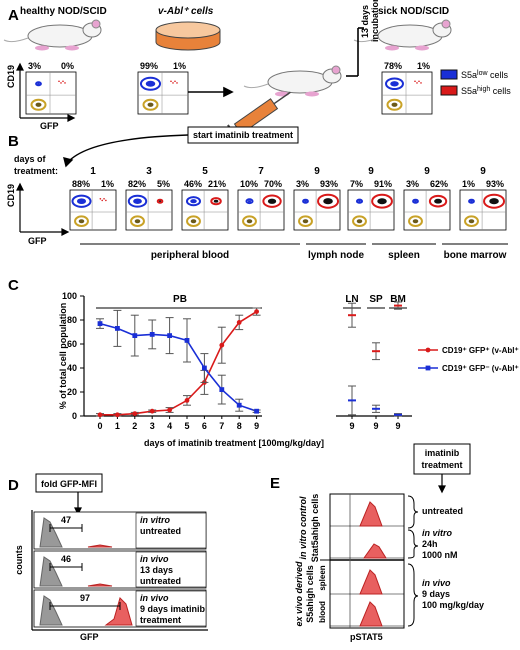  I want to click on percent-high: 62%, so click(439, 184).